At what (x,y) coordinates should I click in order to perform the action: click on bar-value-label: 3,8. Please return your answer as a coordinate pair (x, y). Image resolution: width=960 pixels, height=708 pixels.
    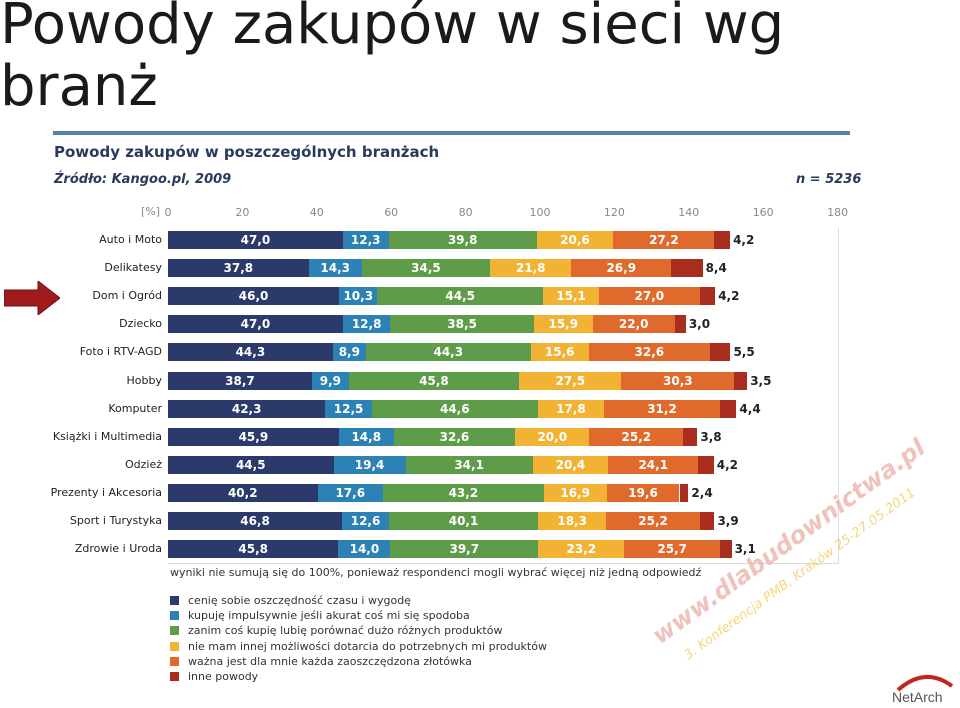
    Looking at the image, I should click on (711, 436).